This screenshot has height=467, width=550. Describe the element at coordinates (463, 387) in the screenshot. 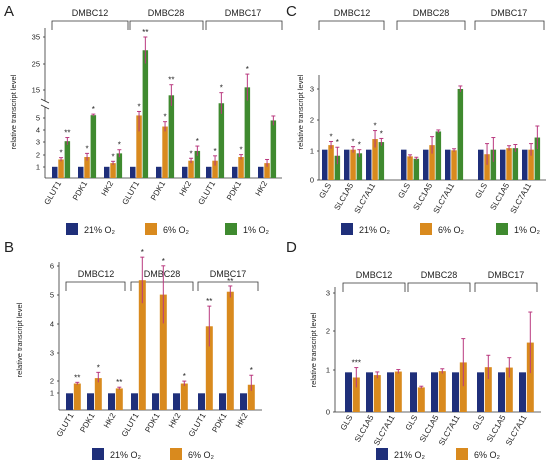

I see `bar-d-slc7a11-g2-s2` at that location.